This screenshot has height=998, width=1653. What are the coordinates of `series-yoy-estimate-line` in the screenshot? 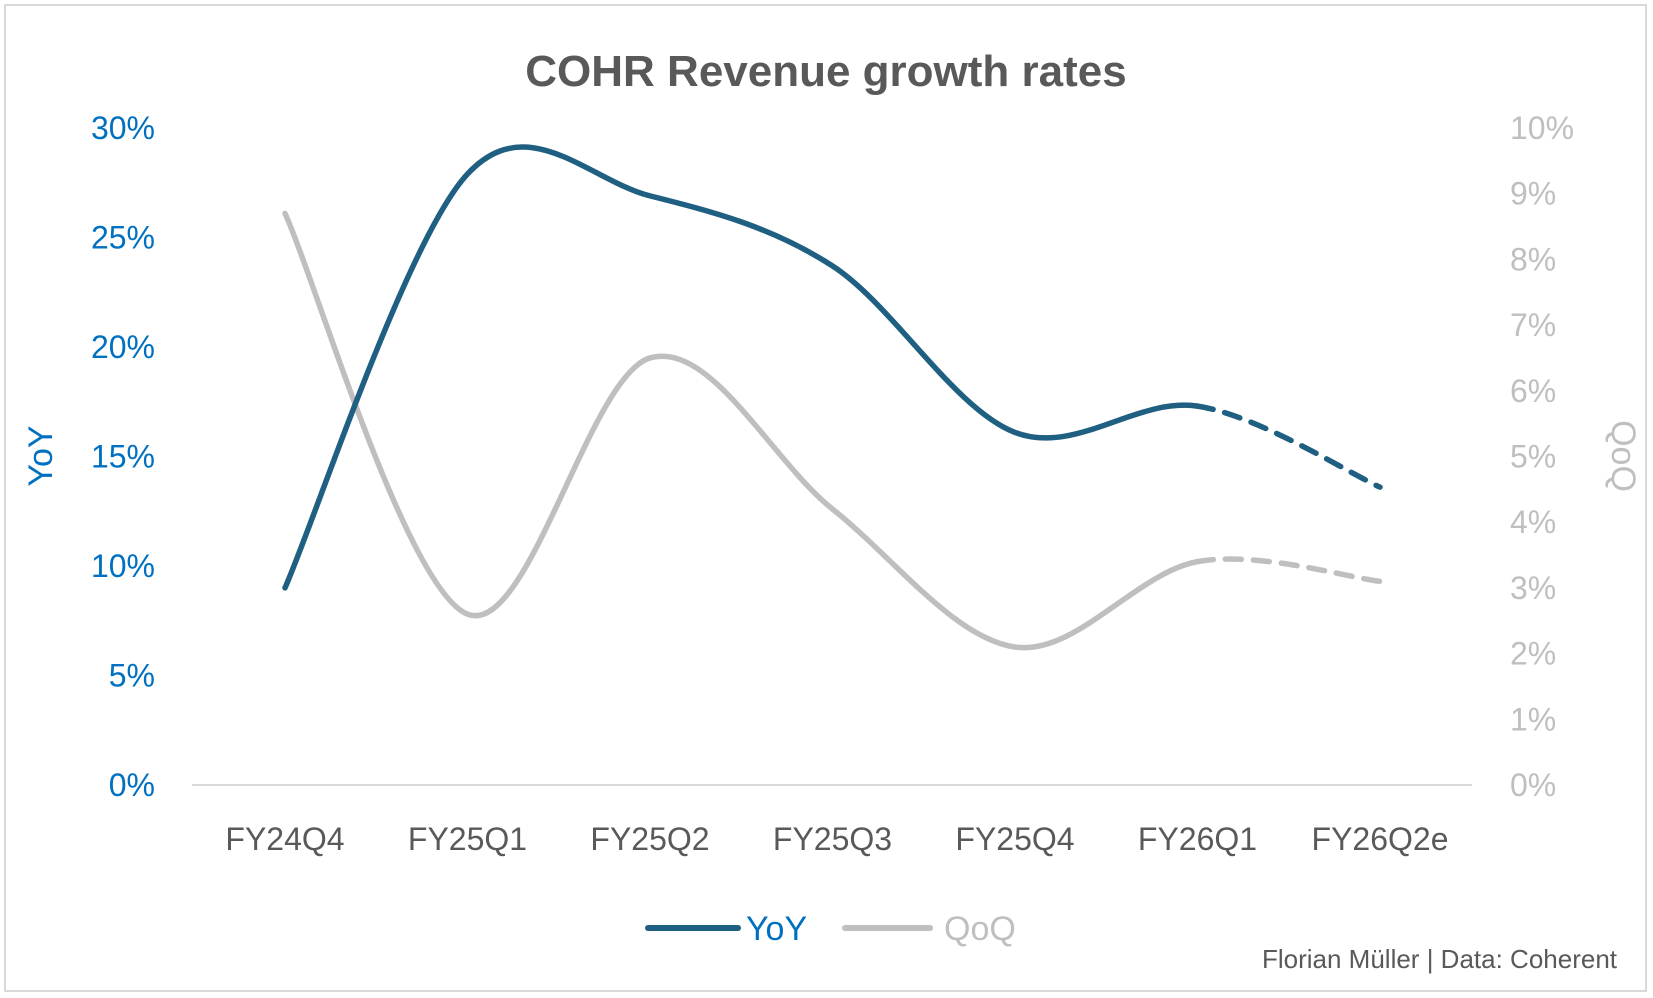 It's located at (1288, 446).